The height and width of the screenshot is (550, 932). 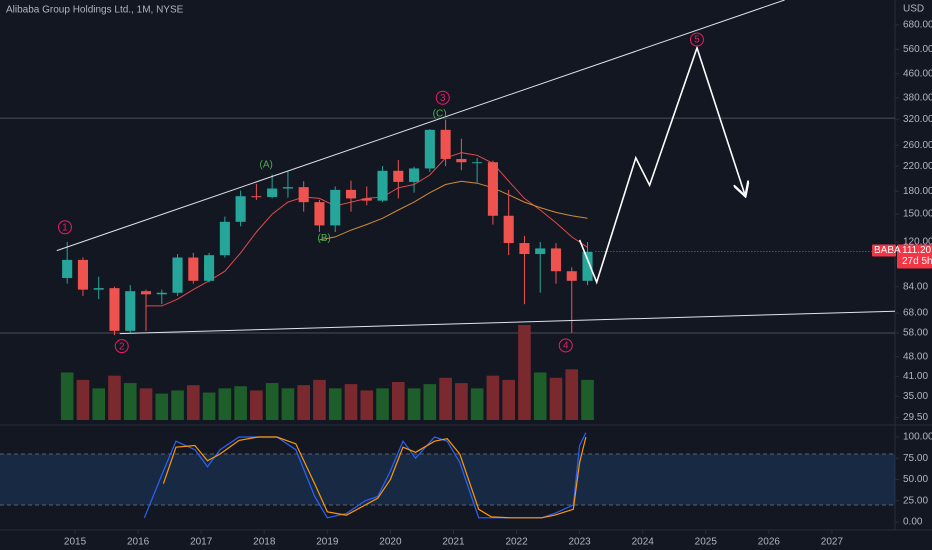 What do you see at coordinates (917, 119) in the screenshot?
I see `y-tick-label: 320.00` at bounding box center [917, 119].